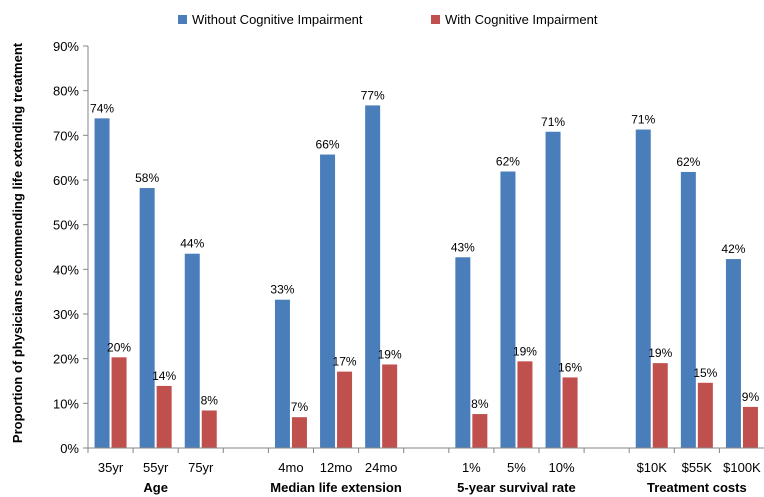 The height and width of the screenshot is (497, 764). Describe the element at coordinates (336, 467) in the screenshot. I see `x-tick-label: 12mo` at that location.